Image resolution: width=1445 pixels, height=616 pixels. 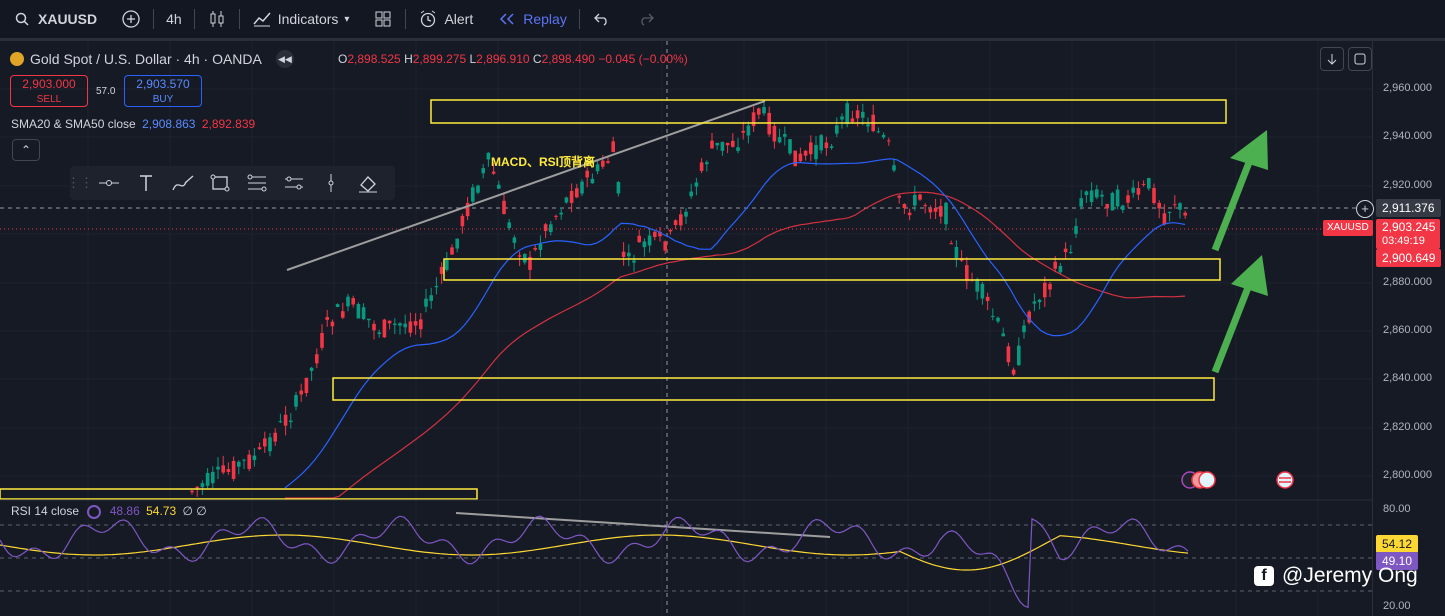 What do you see at coordinates (293, 183) in the screenshot?
I see `channel-tool-icon` at bounding box center [293, 183].